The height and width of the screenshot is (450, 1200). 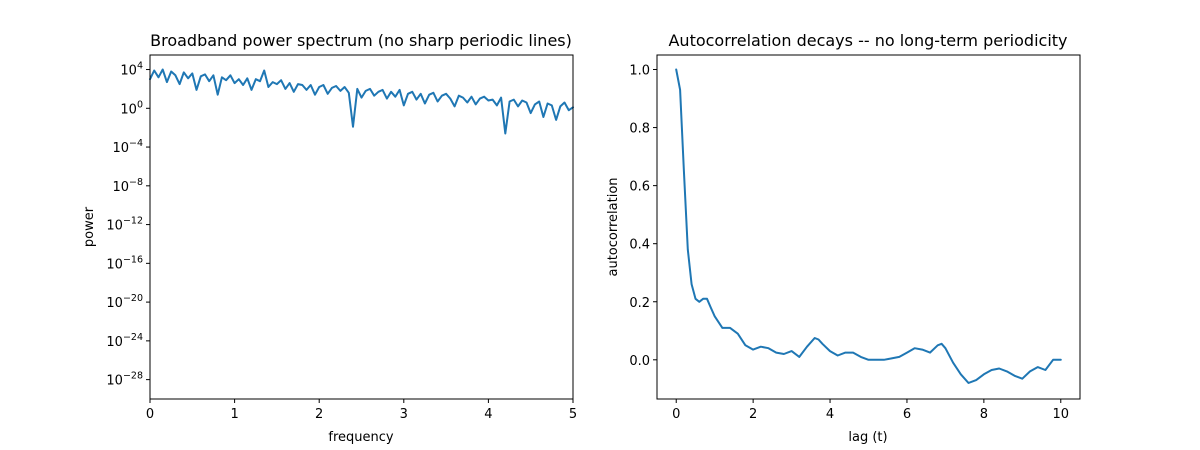 I want to click on spectrum-y-tick-label: 10⁻⁴, so click(x=127, y=147).